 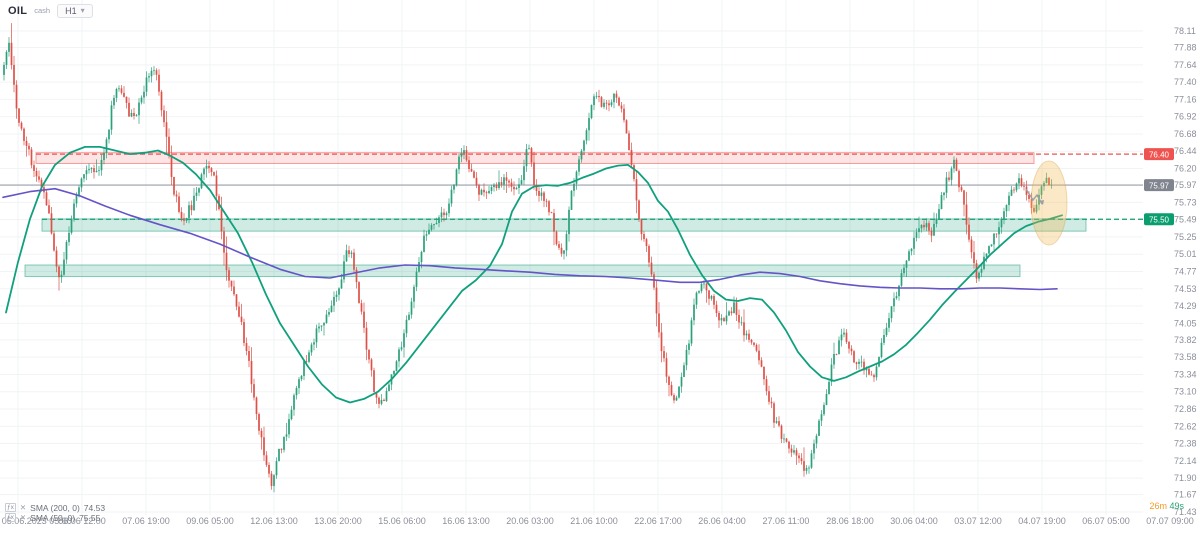 What do you see at coordinates (210, 521) in the screenshot?
I see `time-tick-label: 09.06 05:00` at bounding box center [210, 521].